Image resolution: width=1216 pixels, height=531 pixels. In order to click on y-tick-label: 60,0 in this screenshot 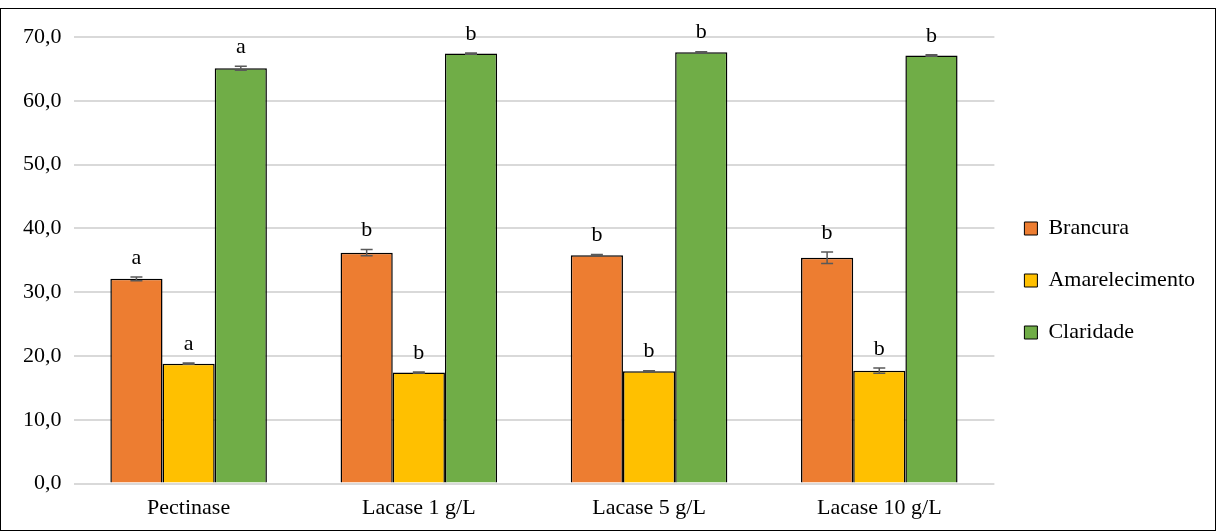, I will do `click(42, 99)`.